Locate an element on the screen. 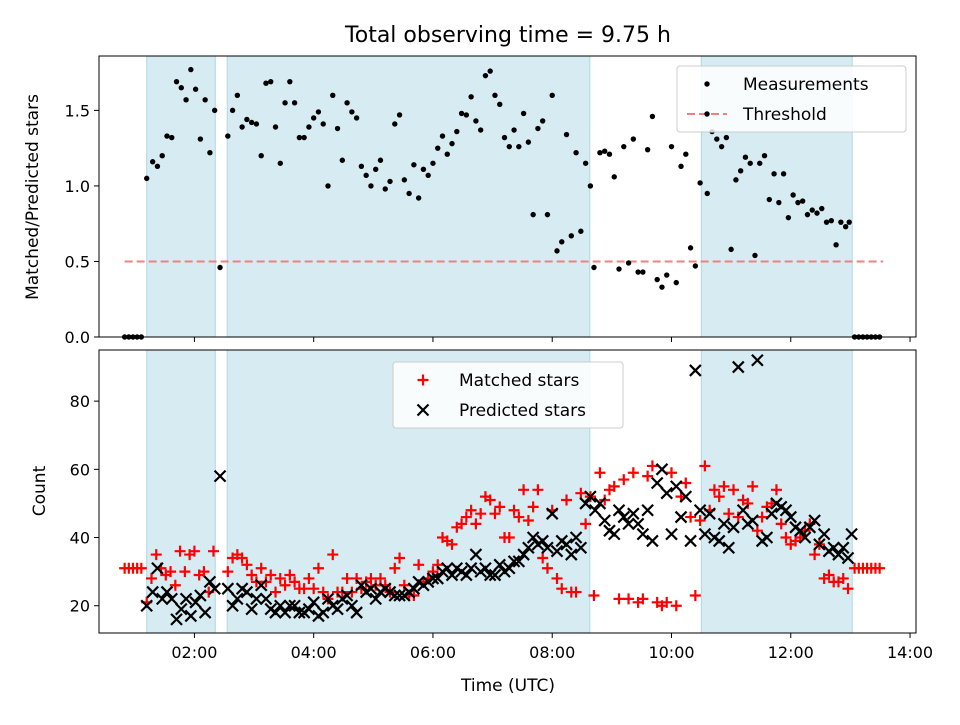 Image resolution: width=960 pixels, height=725 pixels. chart-title: Total observing time = 9.75 h is located at coordinates (507, 35).